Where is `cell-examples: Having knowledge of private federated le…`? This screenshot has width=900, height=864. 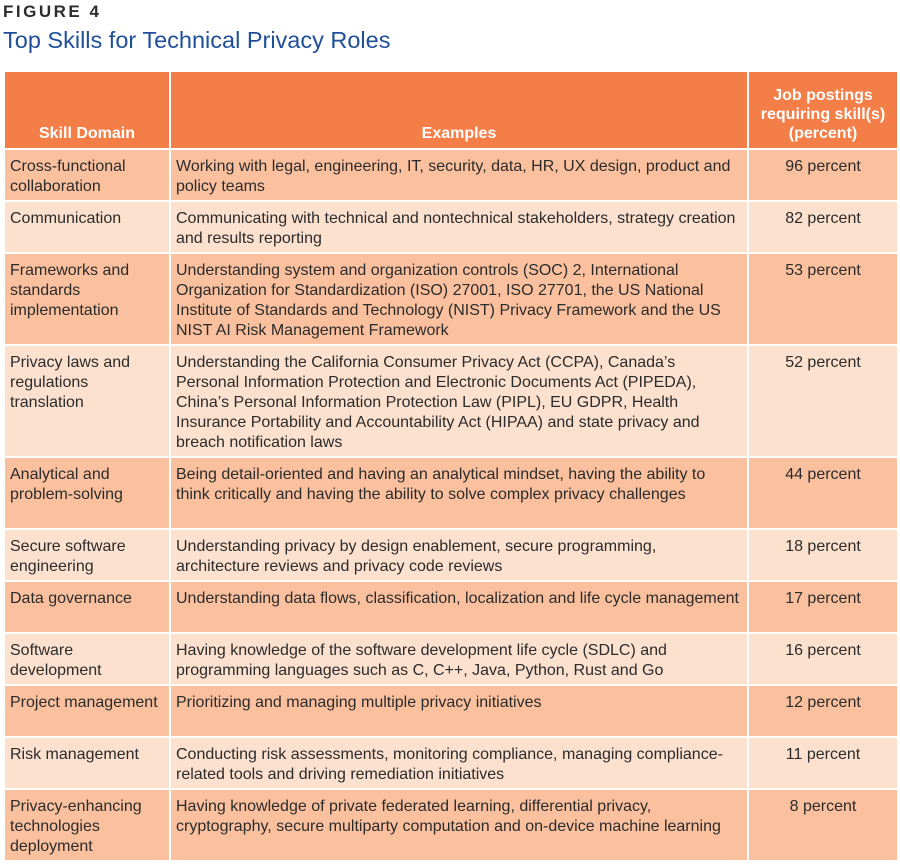 cell-examples: Having knowledge of private federated le… is located at coordinates (459, 825).